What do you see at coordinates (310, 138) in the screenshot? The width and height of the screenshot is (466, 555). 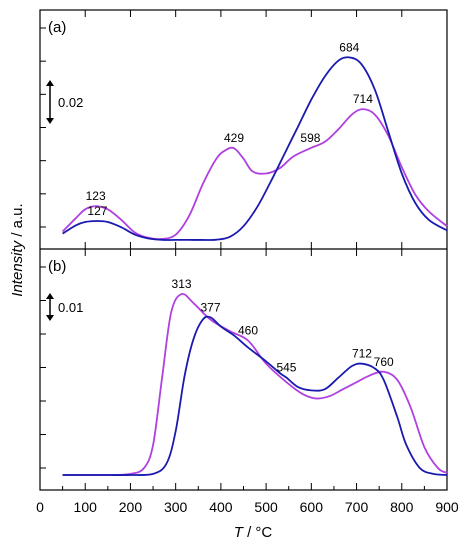 I see `peak-label: 598` at bounding box center [310, 138].